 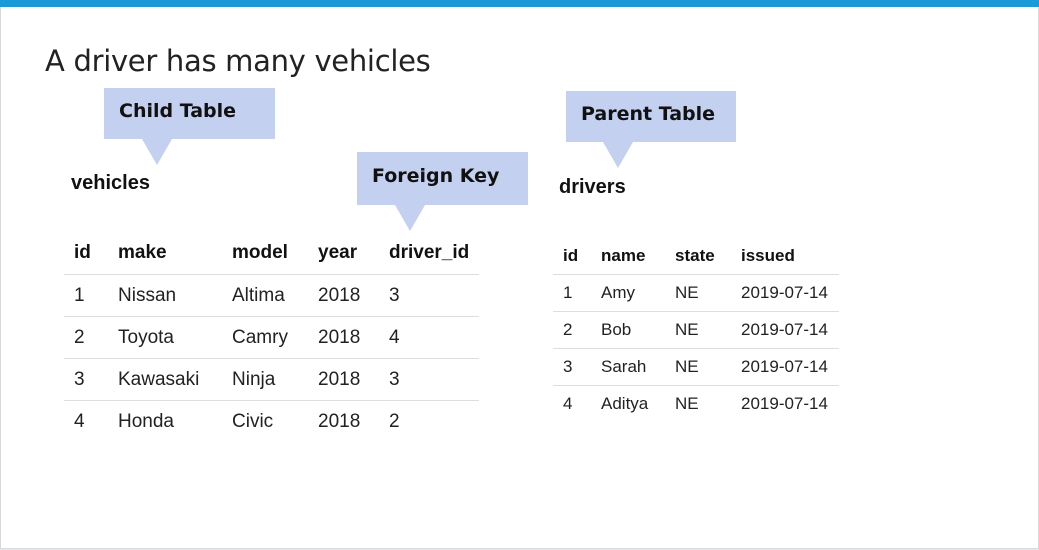 I want to click on column-header-issued: issued, so click(x=768, y=255).